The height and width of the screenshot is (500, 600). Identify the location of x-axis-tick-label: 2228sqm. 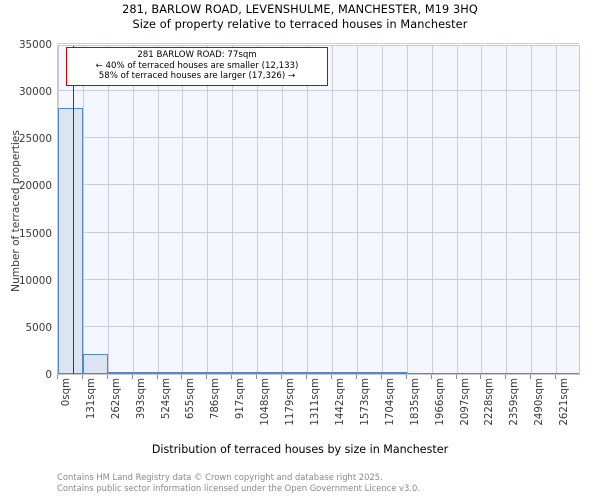
(490, 402).